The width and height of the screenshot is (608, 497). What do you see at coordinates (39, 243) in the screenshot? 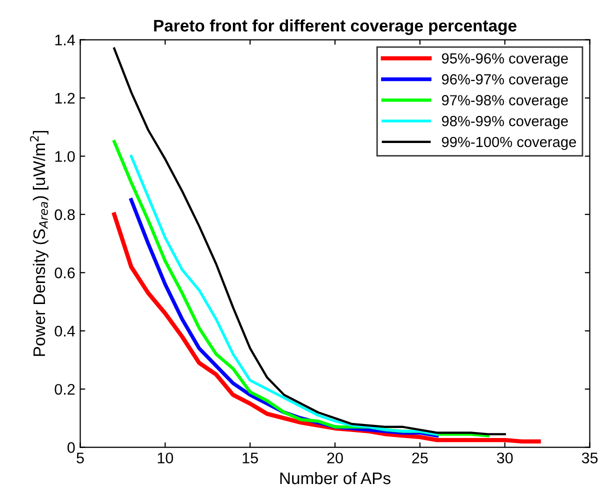
I see `y-axis-title: Power Density (S$_{Area}$) [uW/m$^{2}$]` at bounding box center [39, 243].